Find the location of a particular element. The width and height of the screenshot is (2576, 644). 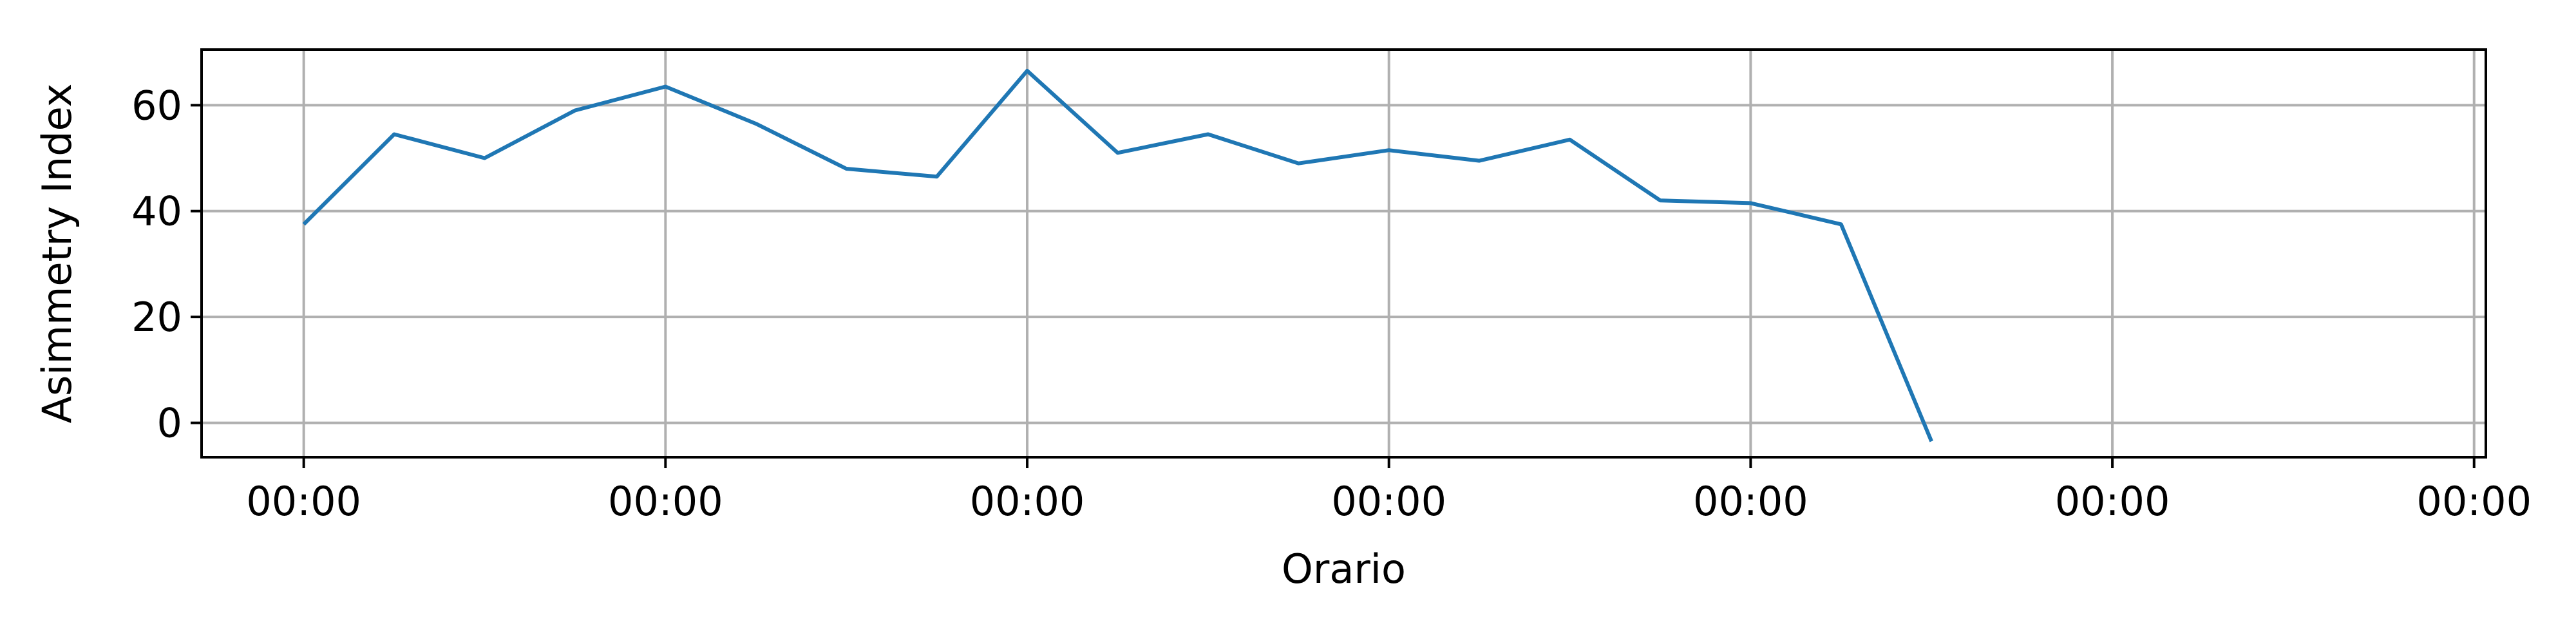

y-tick-label: 60 is located at coordinates (156, 105).